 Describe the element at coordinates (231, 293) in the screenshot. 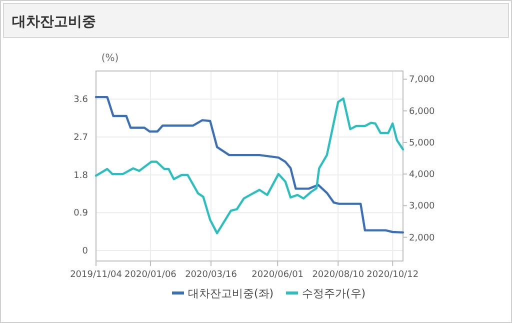

I see `legend-label: 대차잔고비중(좌)` at that location.